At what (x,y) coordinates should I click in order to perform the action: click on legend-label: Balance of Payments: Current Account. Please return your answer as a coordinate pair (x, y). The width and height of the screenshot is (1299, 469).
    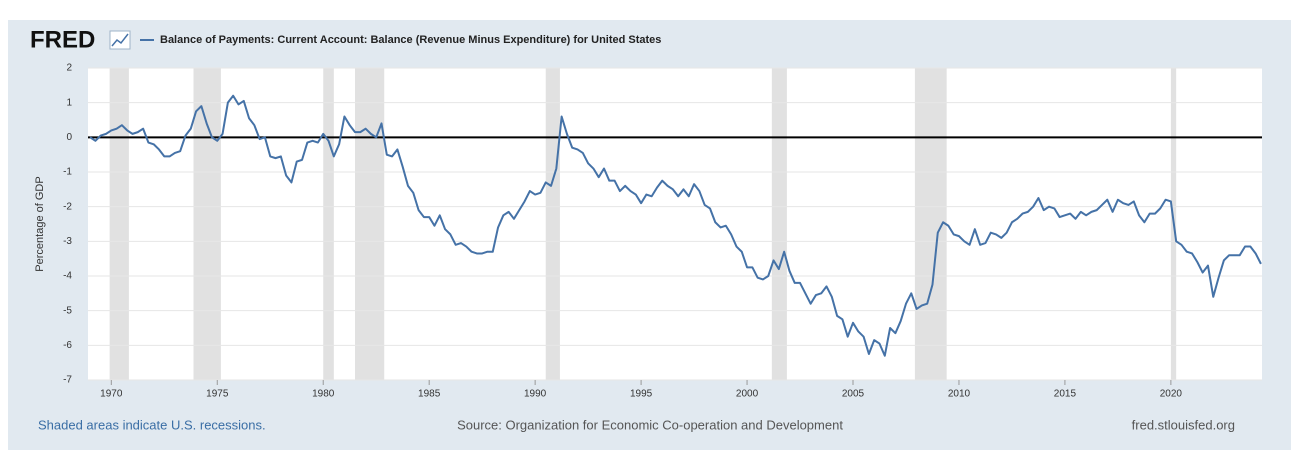
    Looking at the image, I should click on (410, 40).